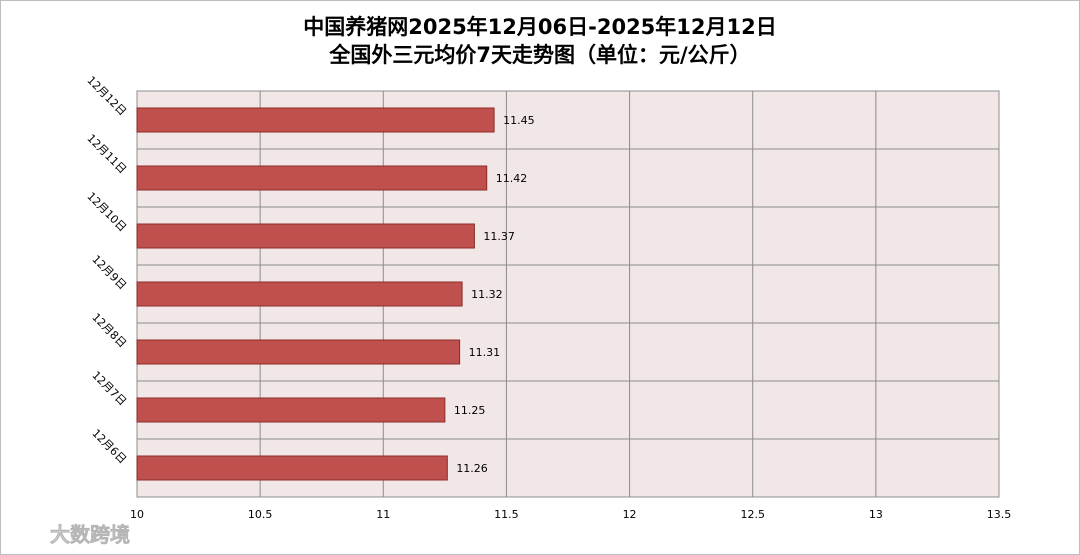  Describe the element at coordinates (470, 410) in the screenshot. I see `data-label: 11.25` at that location.